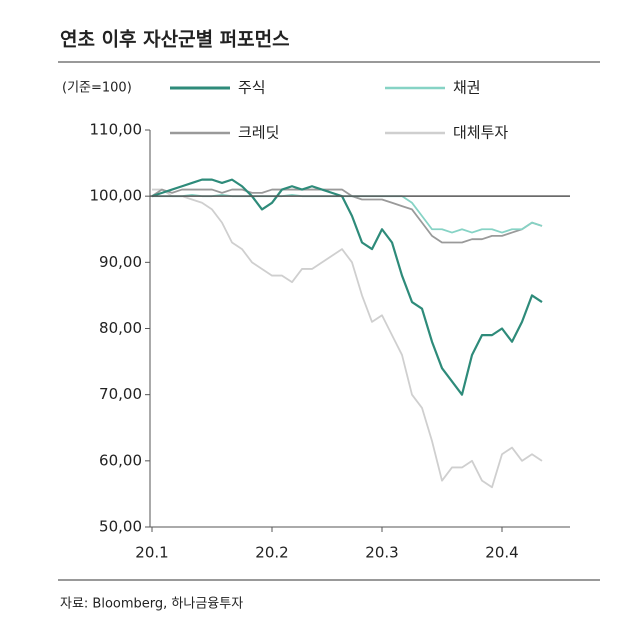 The height and width of the screenshot is (641, 640). Describe the element at coordinates (151, 553) in the screenshot. I see `x-tick-label: 20.1` at that location.